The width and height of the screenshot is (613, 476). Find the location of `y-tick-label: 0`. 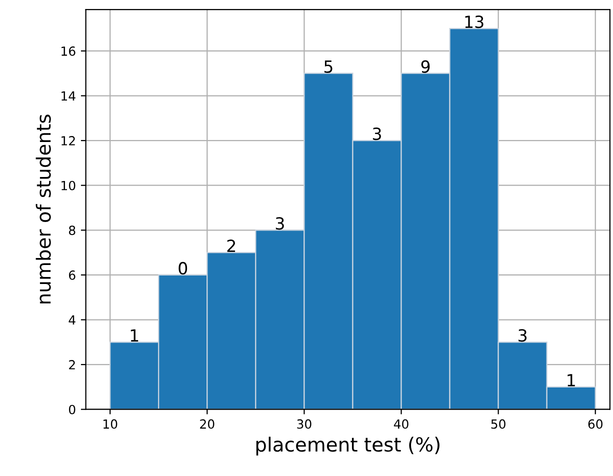

y-tick-label: 0 is located at coordinates (72, 409).